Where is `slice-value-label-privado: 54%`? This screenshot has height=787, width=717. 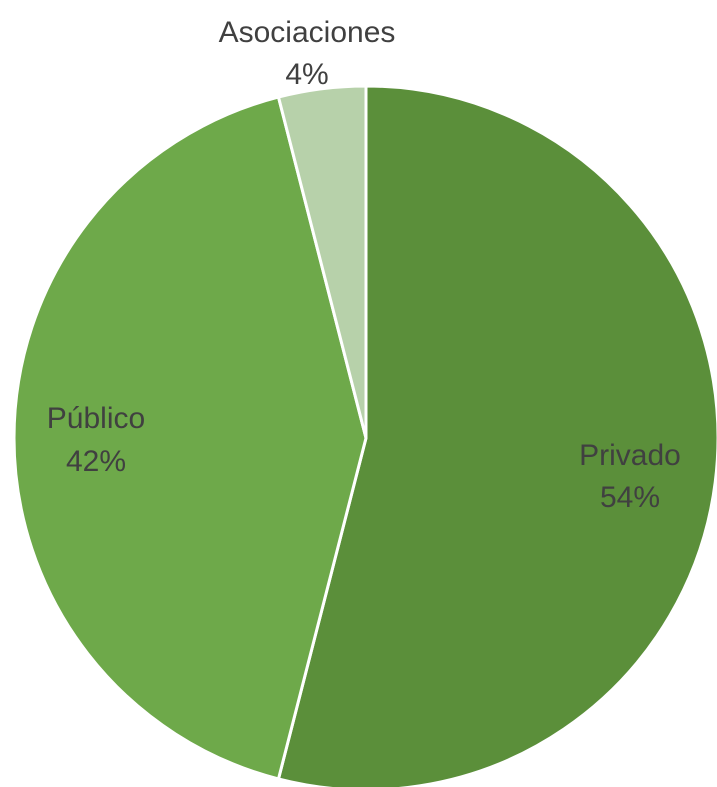 slice-value-label-privado: 54% is located at coordinates (630, 497).